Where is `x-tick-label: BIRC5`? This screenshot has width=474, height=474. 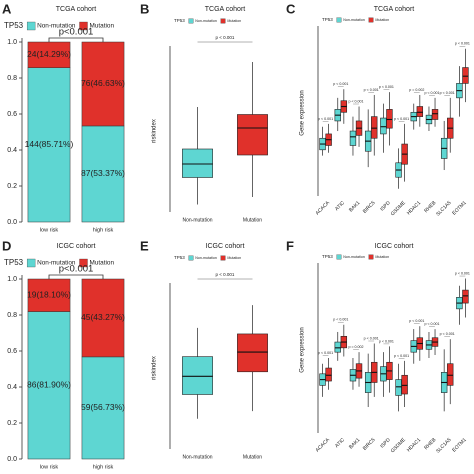 x-tick-label: BIRC5 is located at coordinates (369, 207).